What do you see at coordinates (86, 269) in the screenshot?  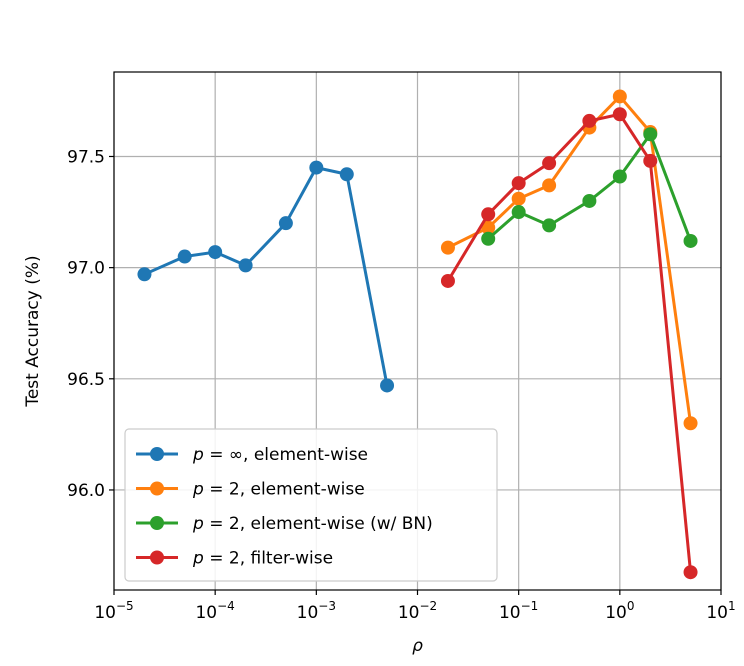 I see `y-tick-label: 97.0` at bounding box center [86, 269].